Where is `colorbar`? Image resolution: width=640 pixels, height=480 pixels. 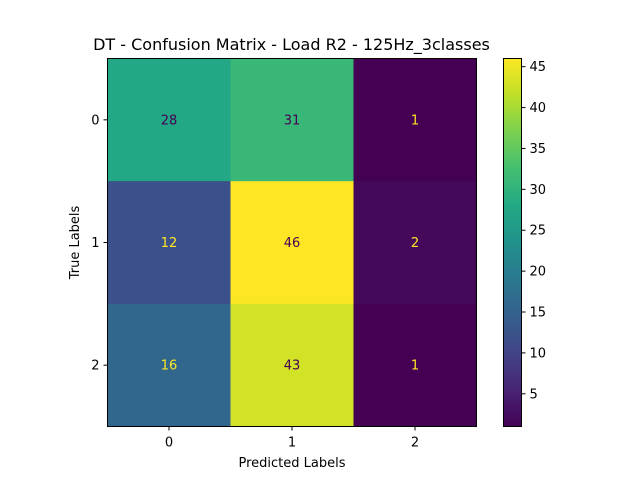 colorbar is located at coordinates (512, 242).